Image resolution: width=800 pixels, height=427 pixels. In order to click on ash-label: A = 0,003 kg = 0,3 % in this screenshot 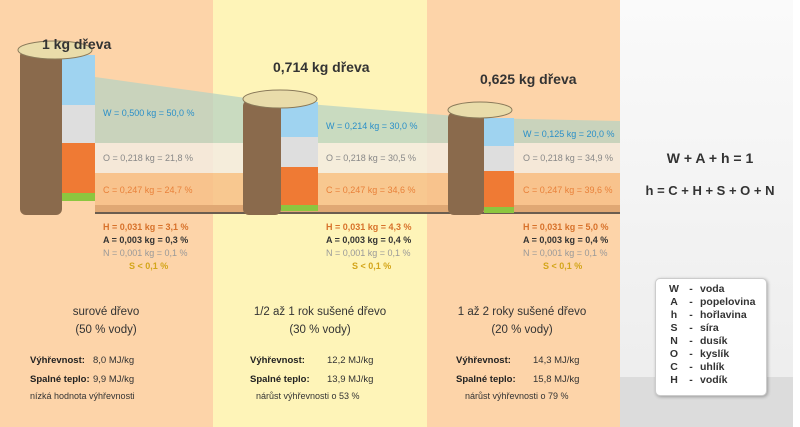, I will do `click(146, 240)`.